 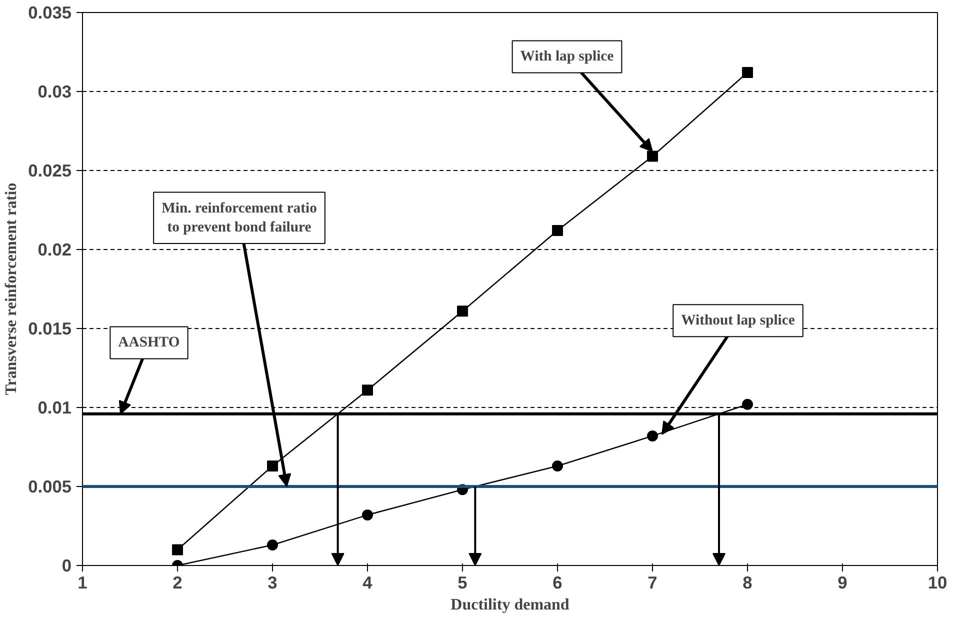 I want to click on x-tick-label: 9, so click(x=843, y=582).